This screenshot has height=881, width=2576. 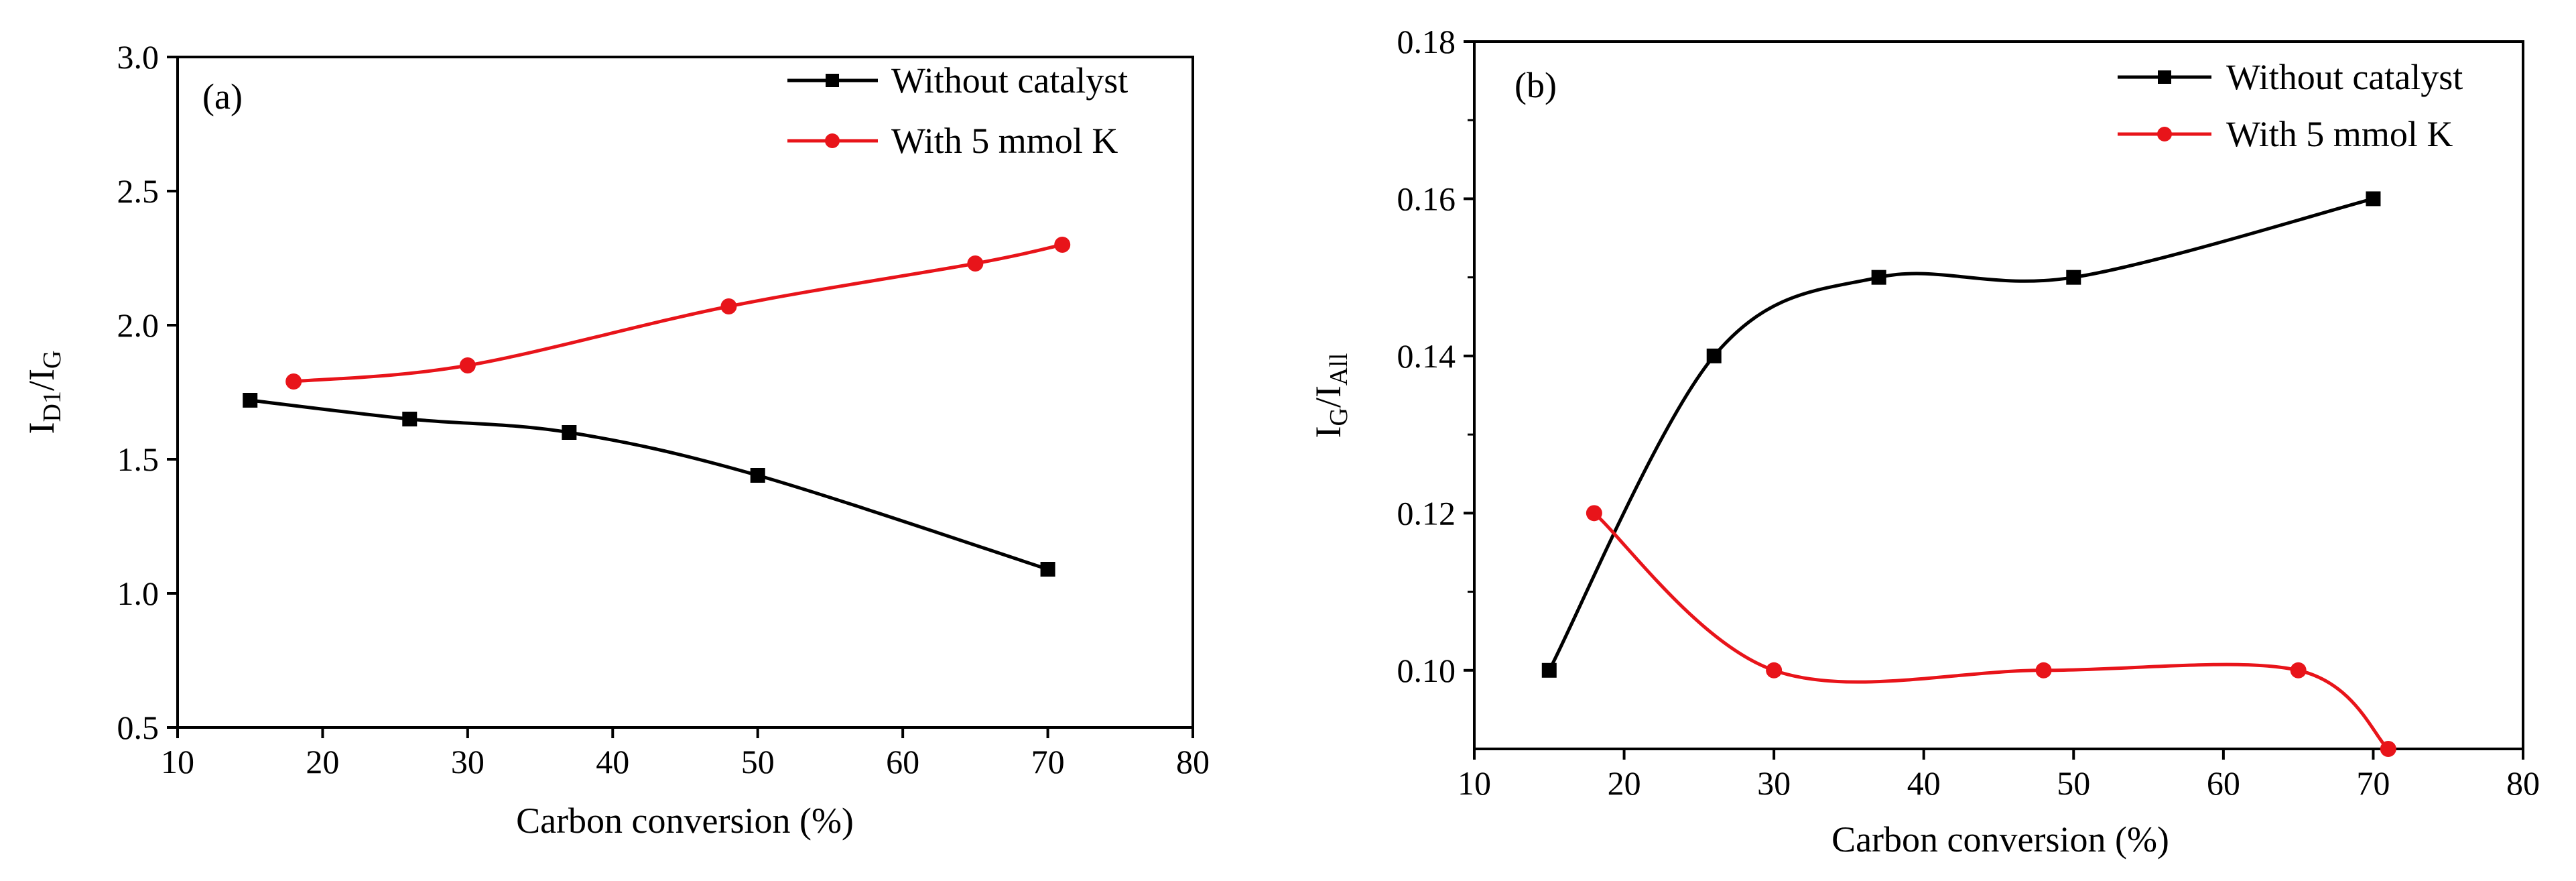 I want to click on chart-a-ytick-label: 3.0, so click(x=138, y=57).